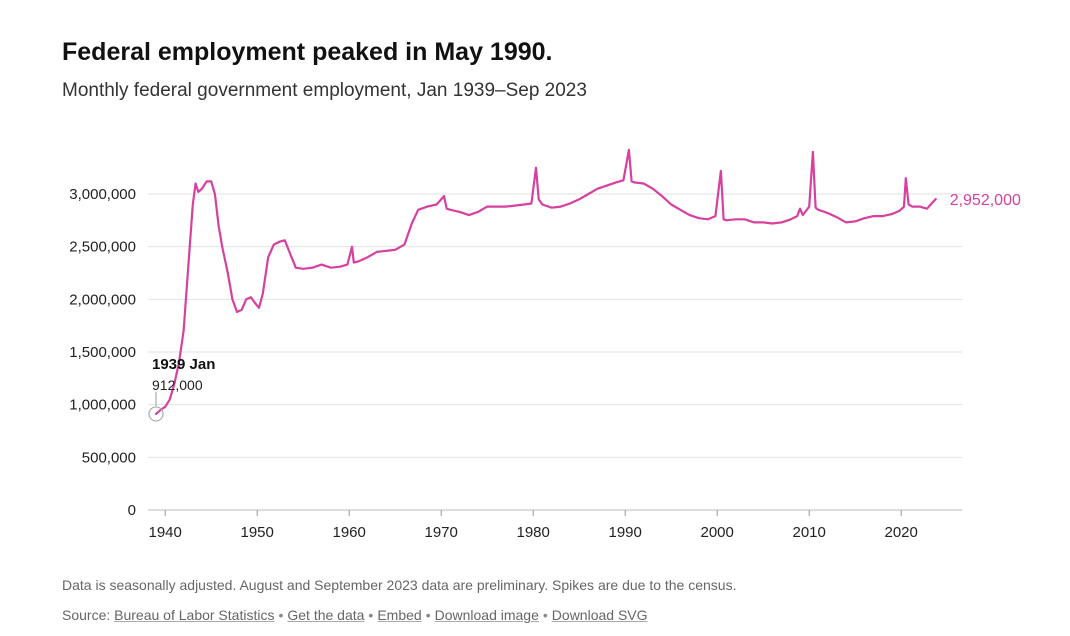 The height and width of the screenshot is (636, 1070). I want to click on x-tick-label: 1980, so click(533, 532).